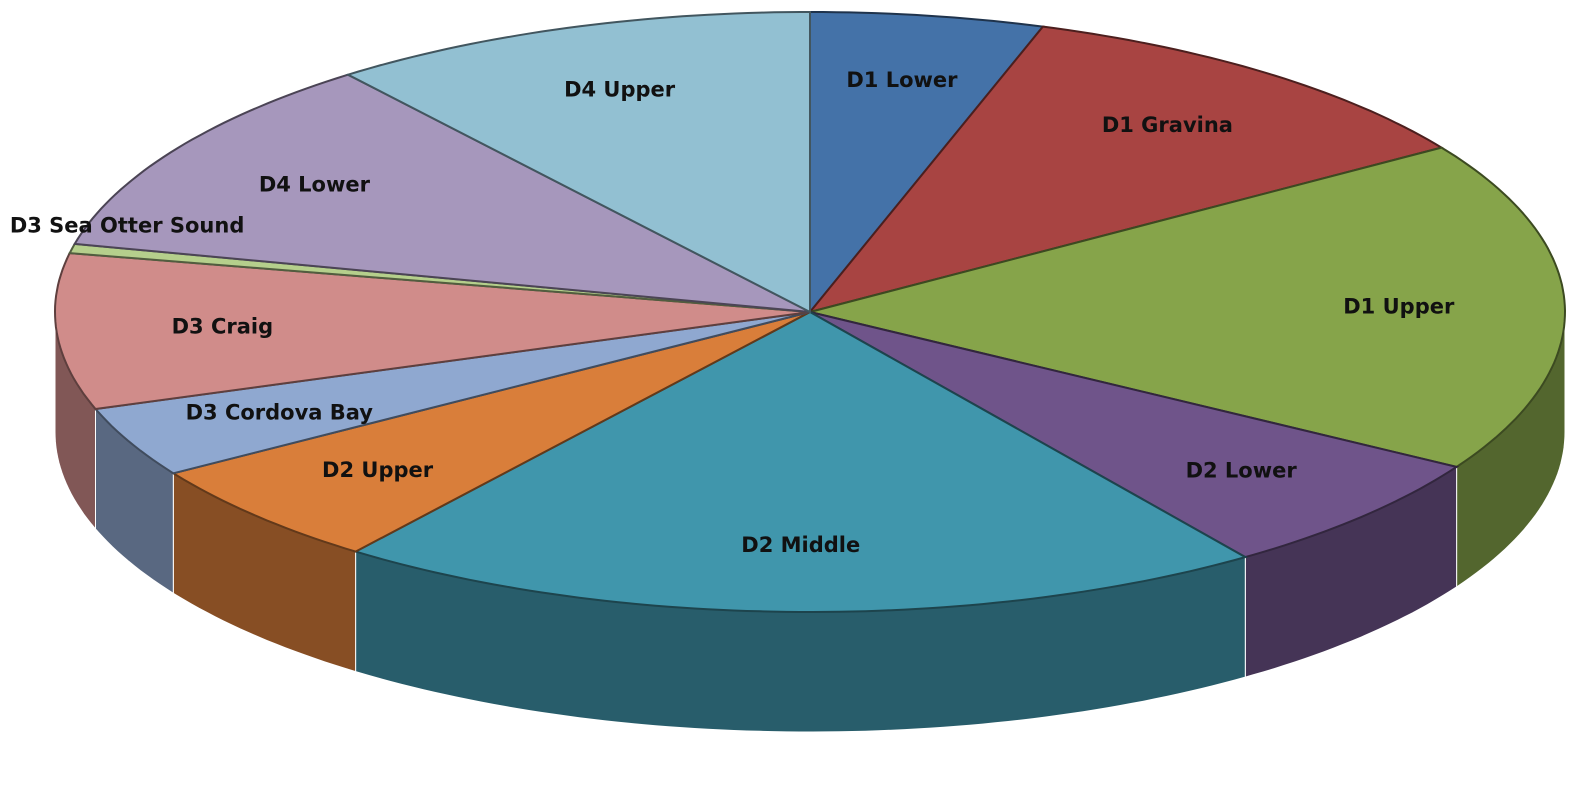 The image size is (1580, 795). What do you see at coordinates (902, 80) in the screenshot?
I see `slice-label: D1 Lower` at bounding box center [902, 80].